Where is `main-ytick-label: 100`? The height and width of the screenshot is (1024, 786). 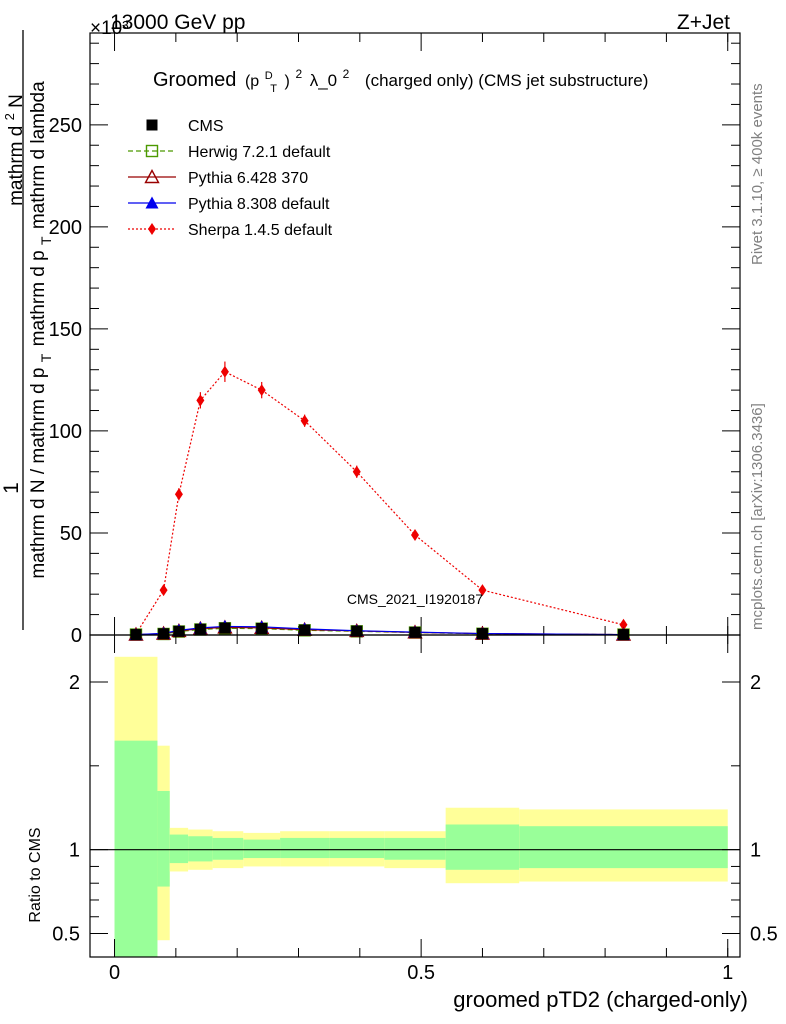
main-ytick-label: 100 is located at coordinates (65, 432).